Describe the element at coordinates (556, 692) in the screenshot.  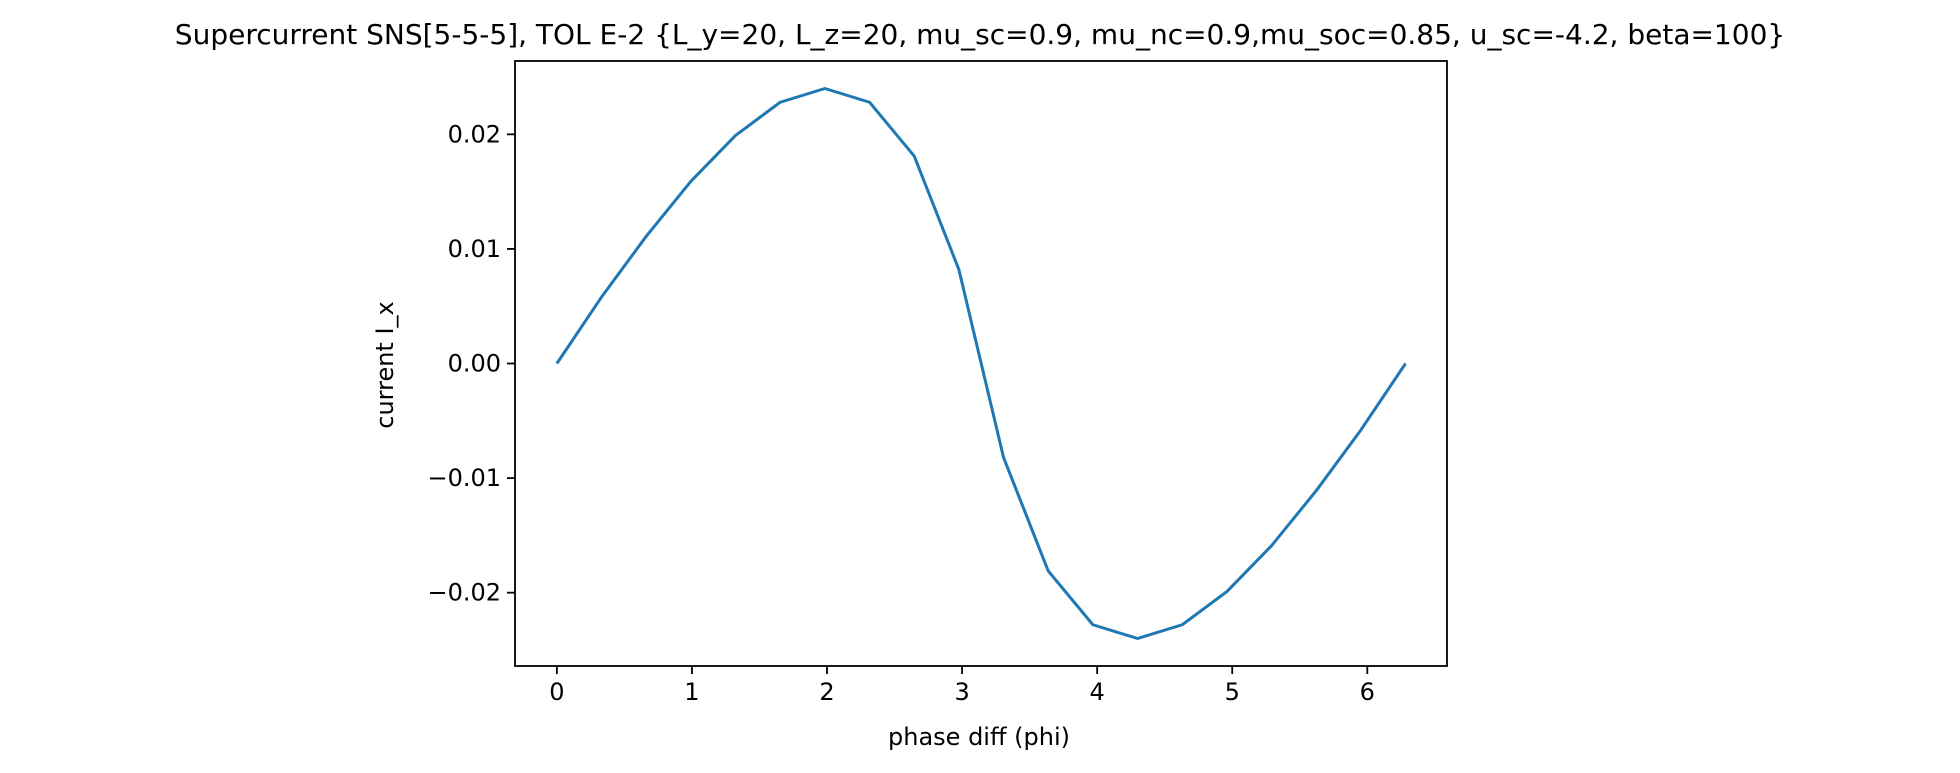
I see `x-tick-label: 0` at that location.